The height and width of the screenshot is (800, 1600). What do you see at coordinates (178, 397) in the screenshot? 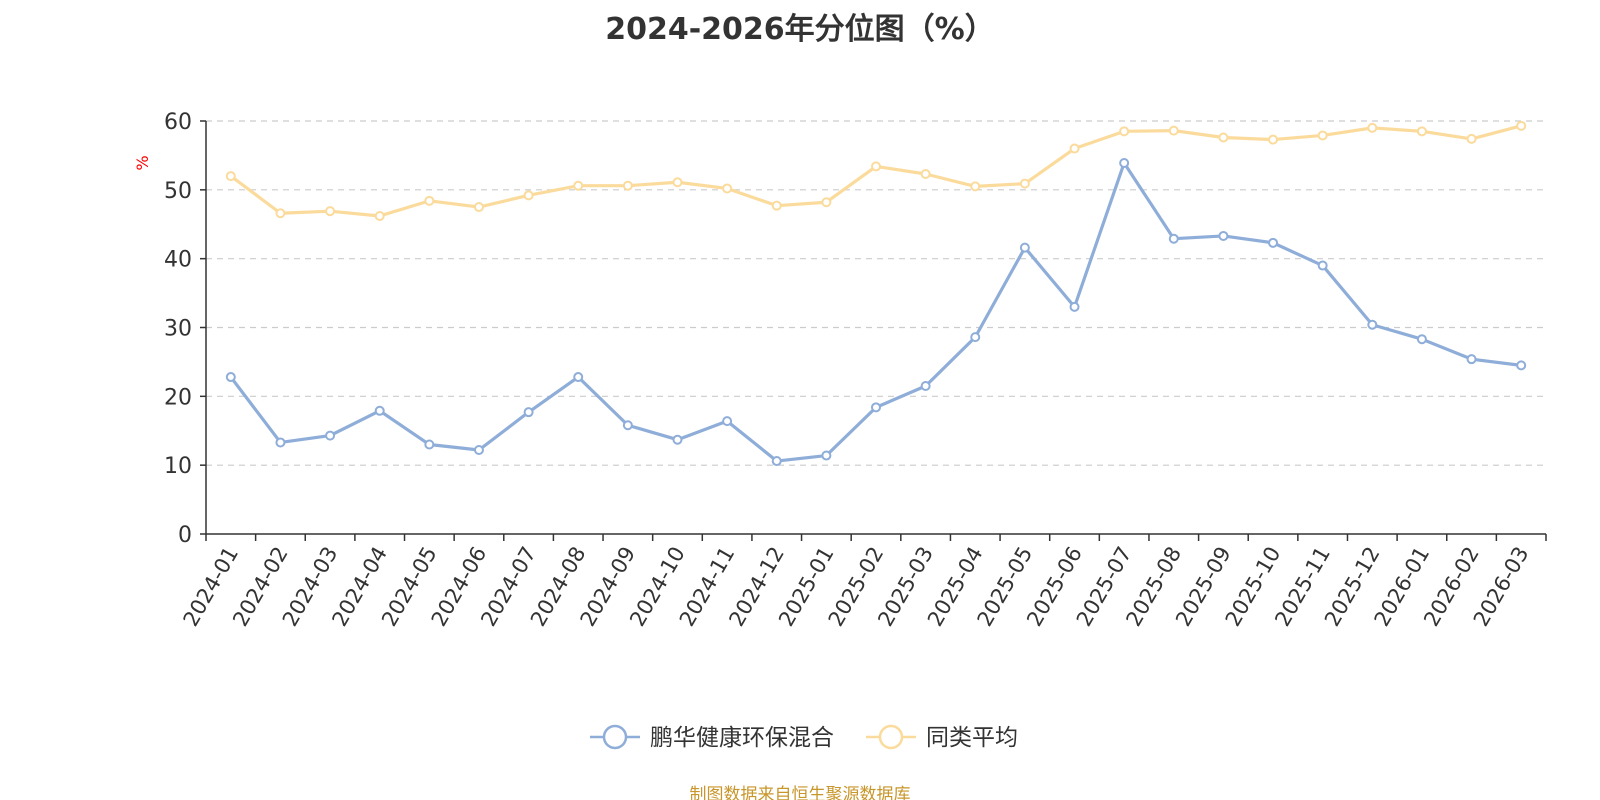
I see `y-tick-label-20: 20` at bounding box center [178, 397].